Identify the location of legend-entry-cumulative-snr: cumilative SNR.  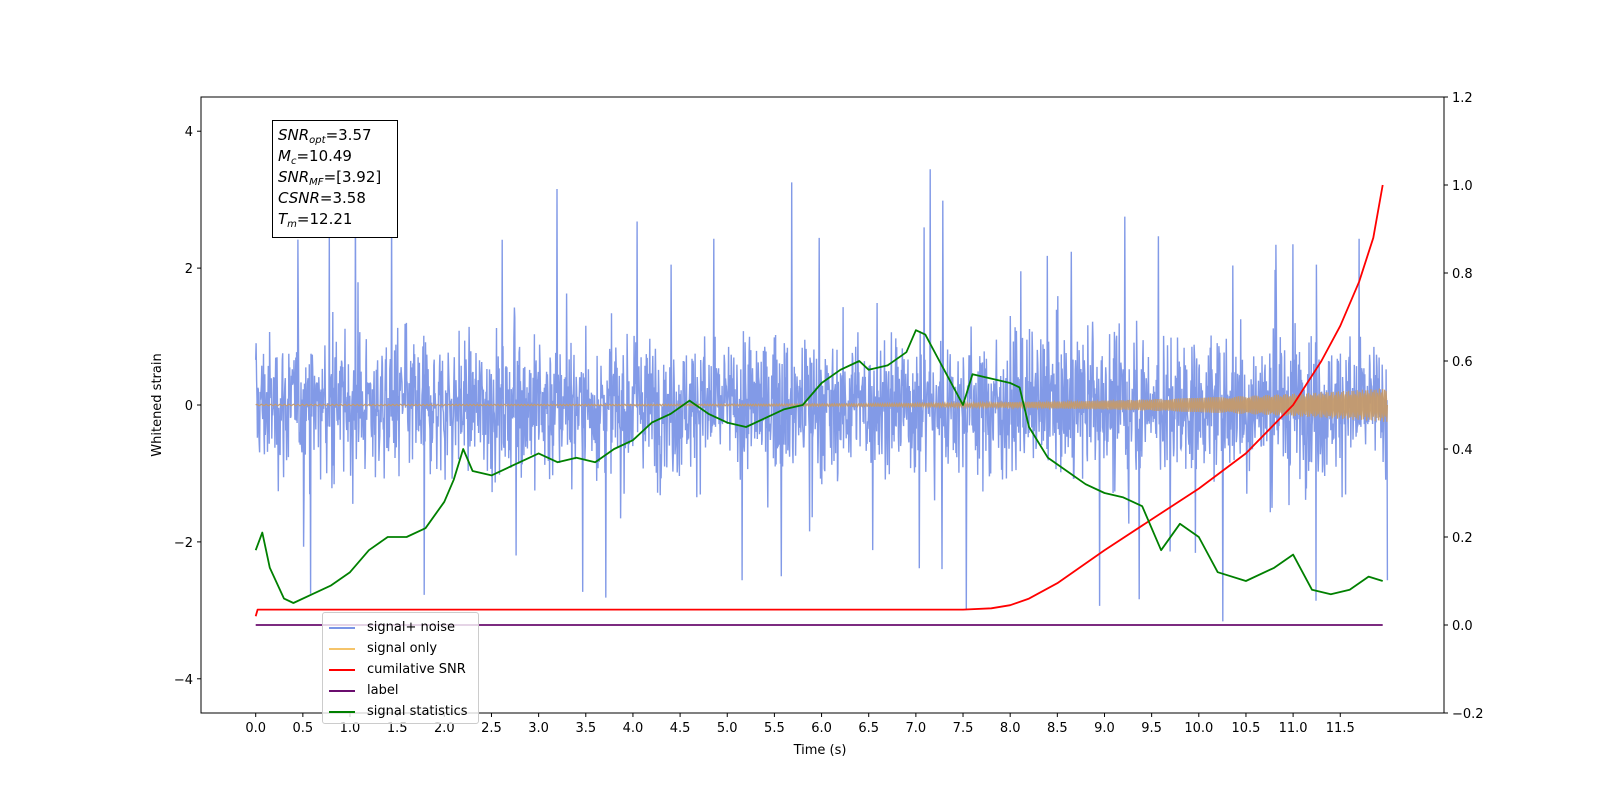
(400, 669).